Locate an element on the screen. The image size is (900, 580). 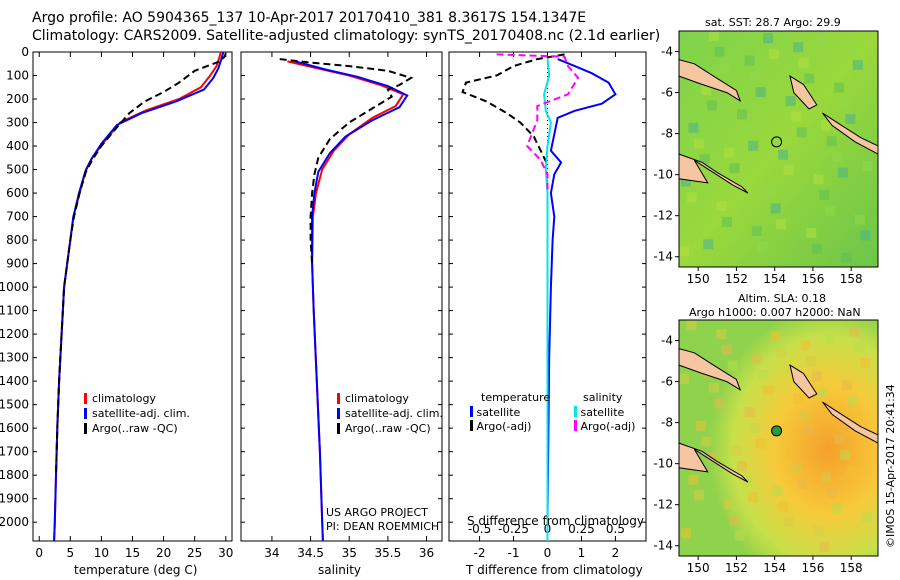
sla-map-subtitle: Argo h1000: 0.007 h2000: NaN is located at coordinates (775, 312).